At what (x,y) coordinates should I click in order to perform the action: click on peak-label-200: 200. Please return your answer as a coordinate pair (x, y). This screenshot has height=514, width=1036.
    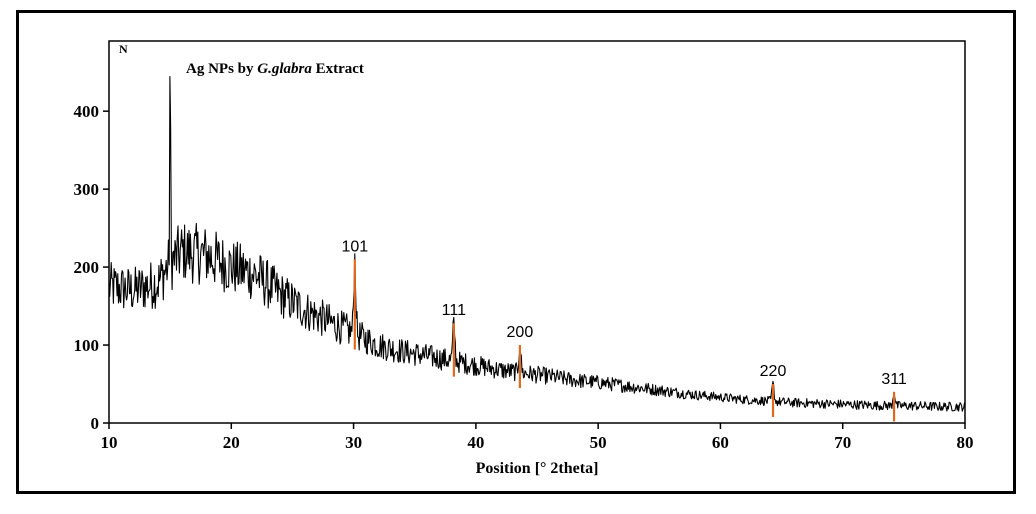
    Looking at the image, I should click on (520, 332).